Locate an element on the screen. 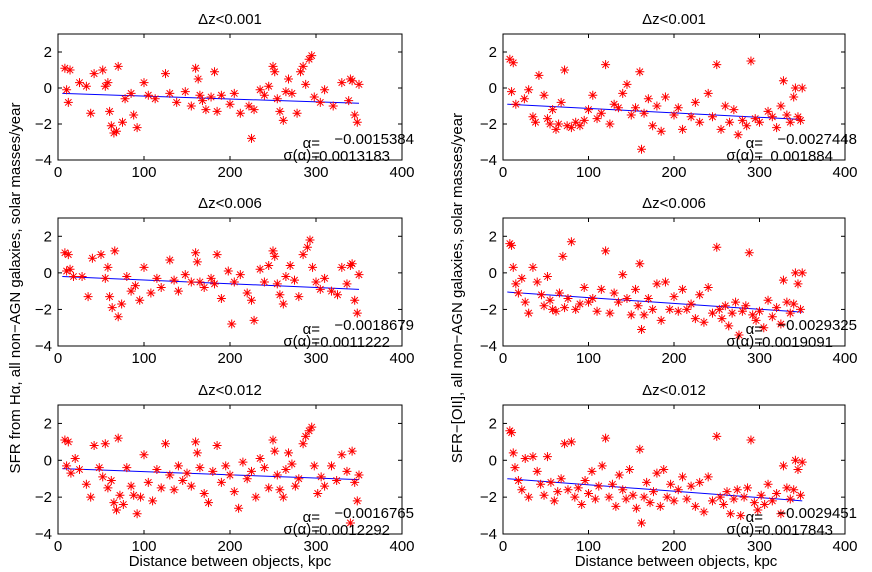 This screenshot has height=572, width=872. y-tick-label: 0 is located at coordinates (493, 460).